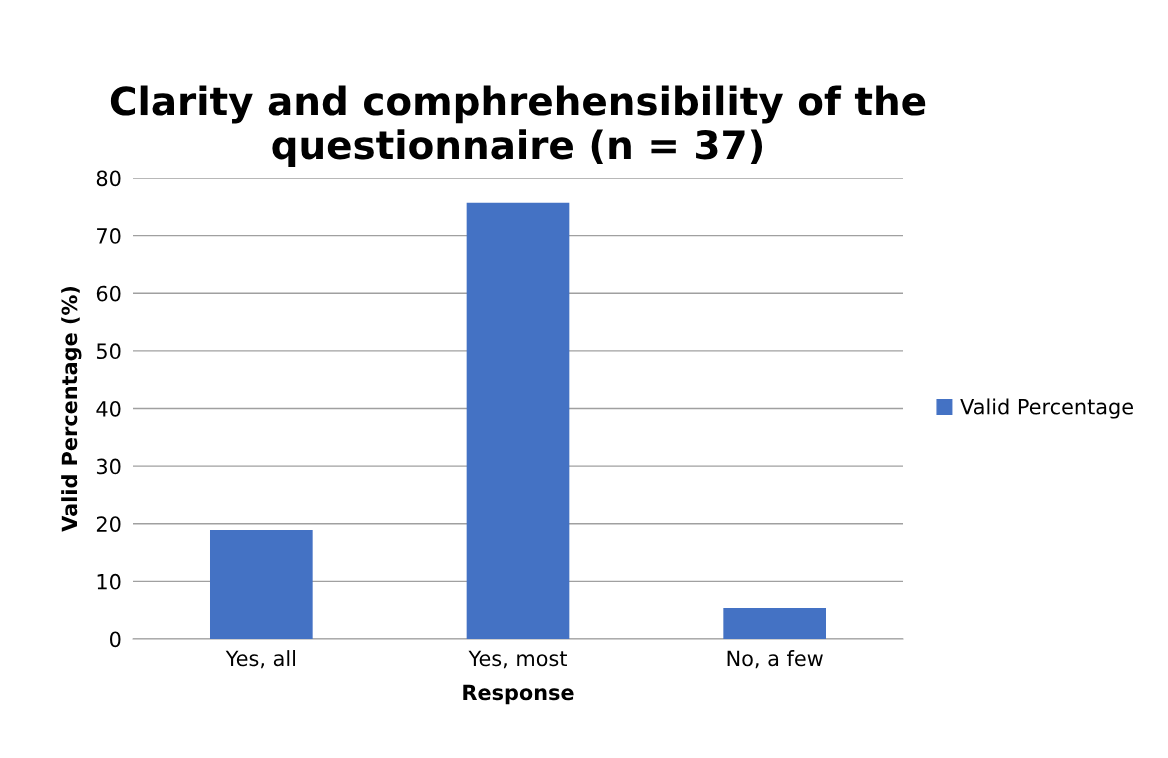 The height and width of the screenshot is (758, 1168). Describe the element at coordinates (518, 126) in the screenshot. I see `chart-title: Clarity and comphrehensibility of the questionnaire (n = 37)` at that location.